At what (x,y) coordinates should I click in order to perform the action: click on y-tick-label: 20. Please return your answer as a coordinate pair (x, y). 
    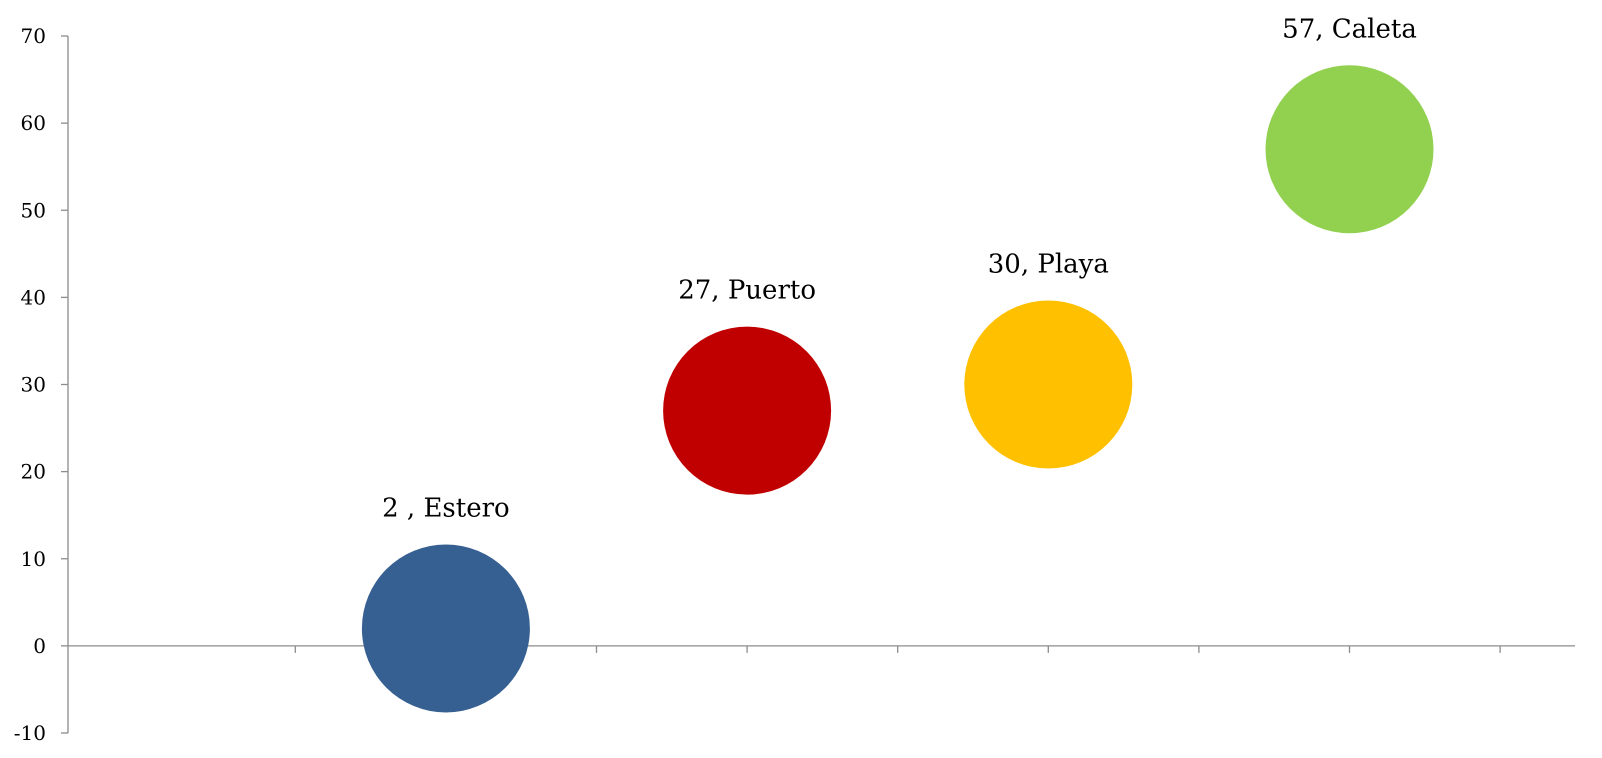
    Looking at the image, I should click on (33, 472).